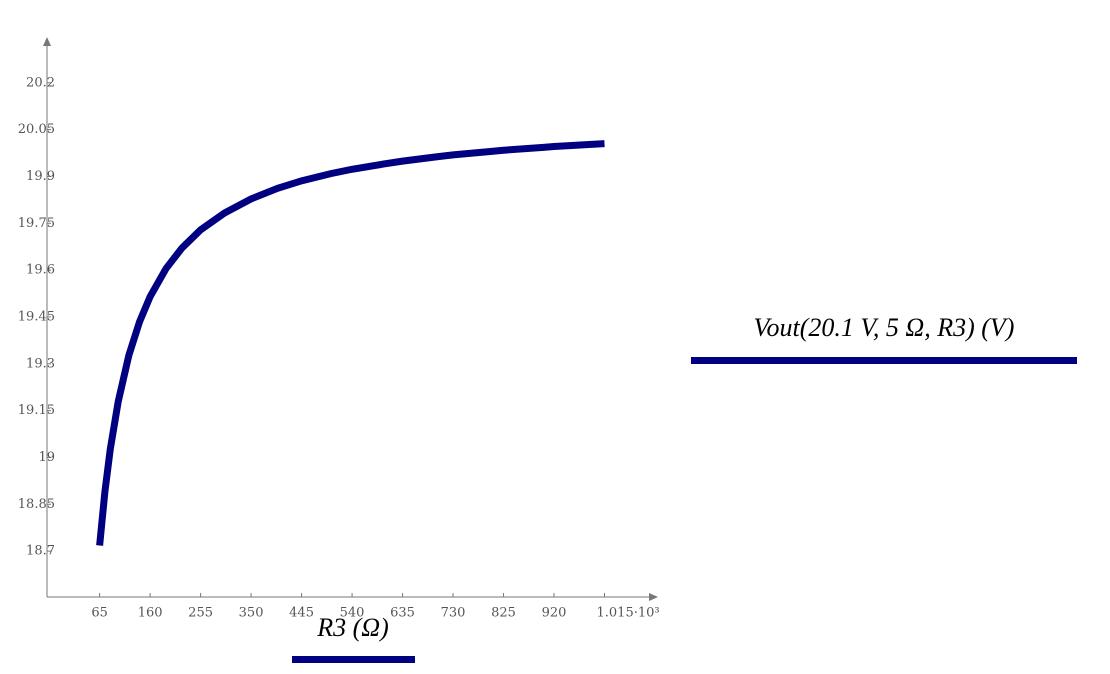 This screenshot has width=1110, height=674. Describe the element at coordinates (200, 613) in the screenshot. I see `x-tick-label: 255` at that location.